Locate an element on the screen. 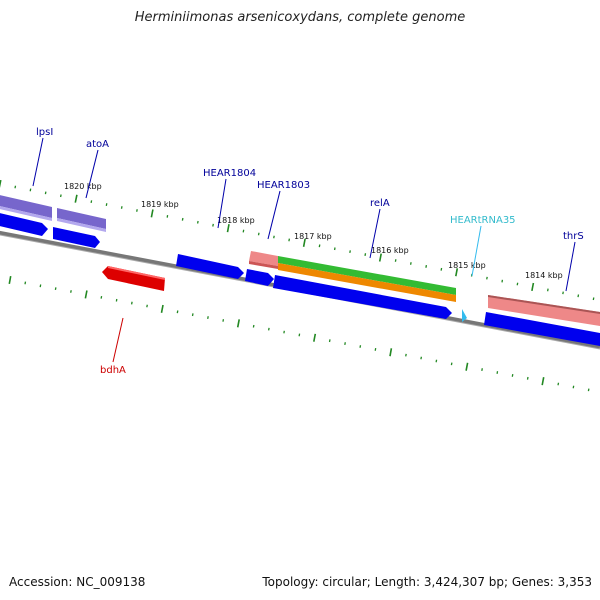  kbp-label-1815: 1815 kbp is located at coordinates (467, 265).